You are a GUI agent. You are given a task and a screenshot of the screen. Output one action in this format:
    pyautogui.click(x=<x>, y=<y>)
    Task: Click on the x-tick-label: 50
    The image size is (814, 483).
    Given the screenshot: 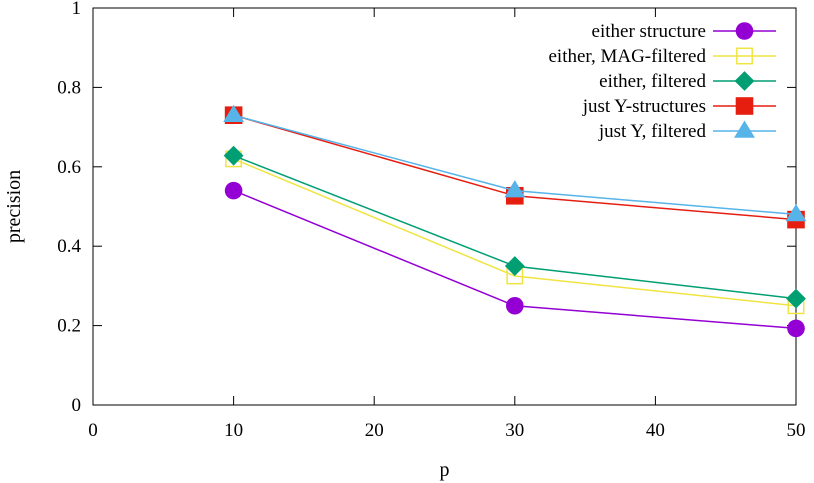 What is the action you would take?
    pyautogui.click(x=796, y=430)
    